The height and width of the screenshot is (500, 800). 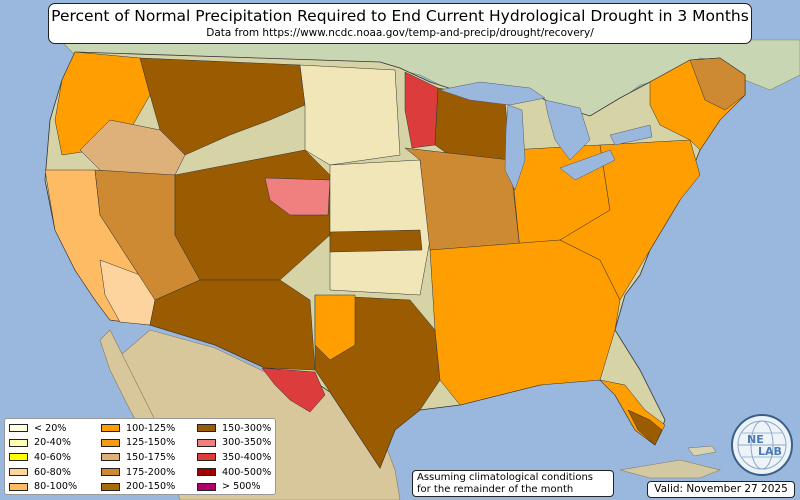 What do you see at coordinates (505, 477) in the screenshot?
I see `note-line-1: Assuming climatological conditions` at bounding box center [505, 477].